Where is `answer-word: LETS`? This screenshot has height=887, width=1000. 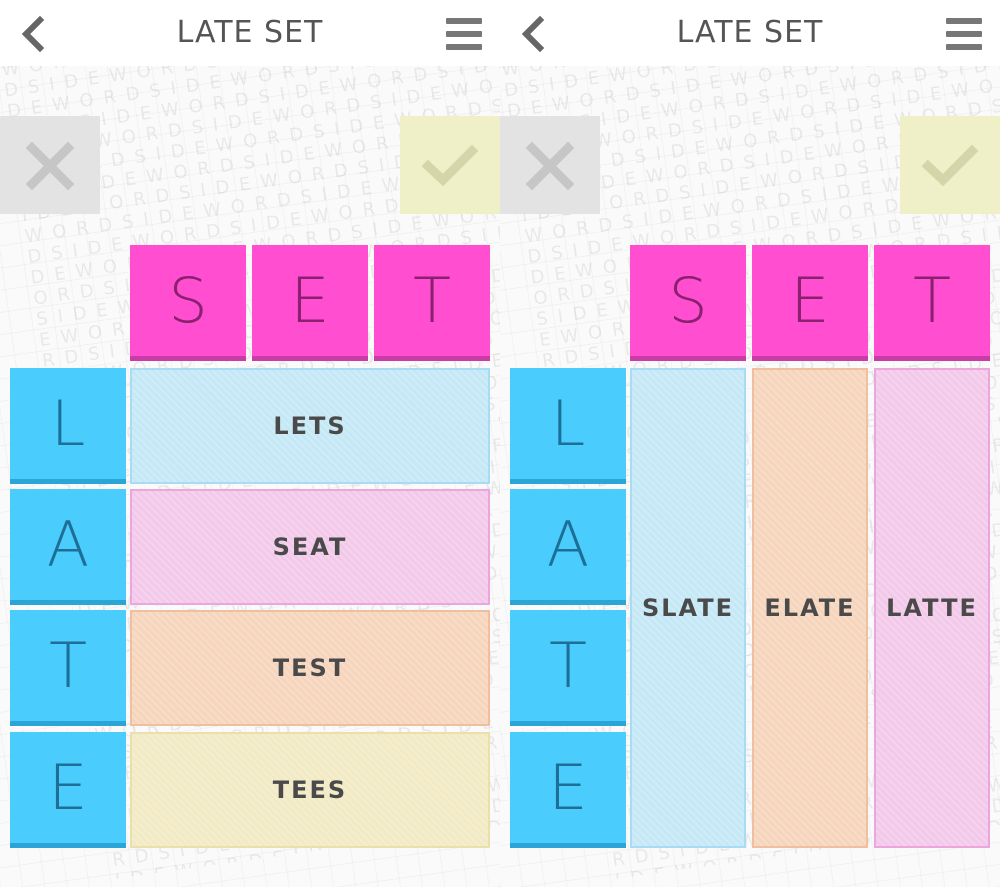
answer-word: LETS is located at coordinates (310, 426).